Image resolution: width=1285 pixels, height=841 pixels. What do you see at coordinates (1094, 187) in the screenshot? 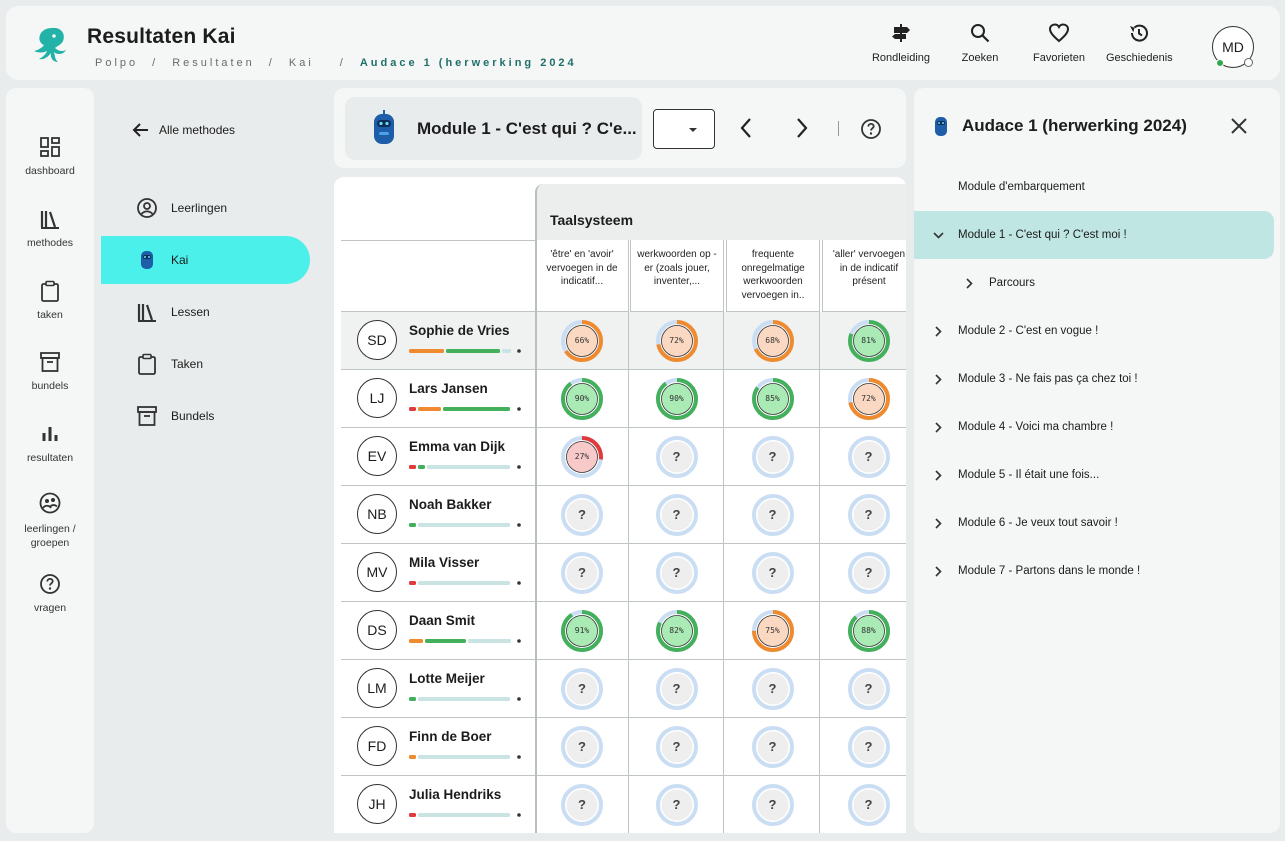
I see `module-item: Module d'embarquement` at bounding box center [1094, 187].